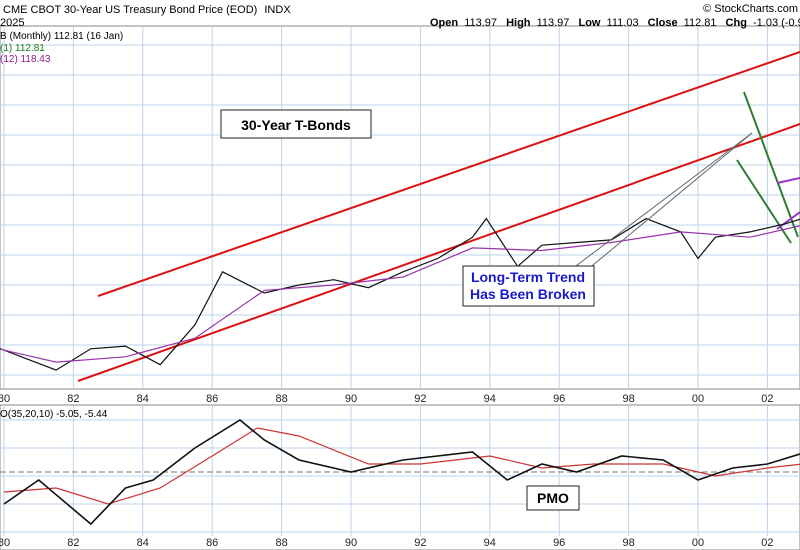 The width and height of the screenshot is (800, 550). What do you see at coordinates (528, 294) in the screenshot?
I see `trend-callout-line2: Has Been Broken` at bounding box center [528, 294].